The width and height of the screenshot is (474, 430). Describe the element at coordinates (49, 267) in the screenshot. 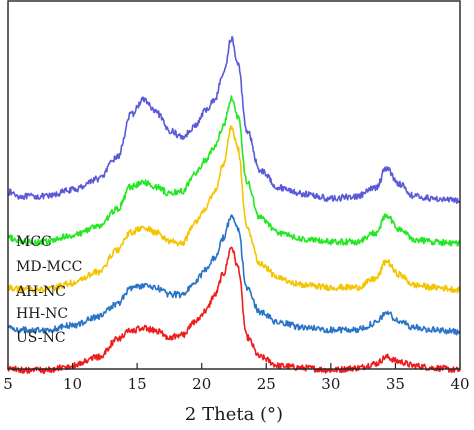

I see `series-label-md-mcc: MD-MCC` at that location.